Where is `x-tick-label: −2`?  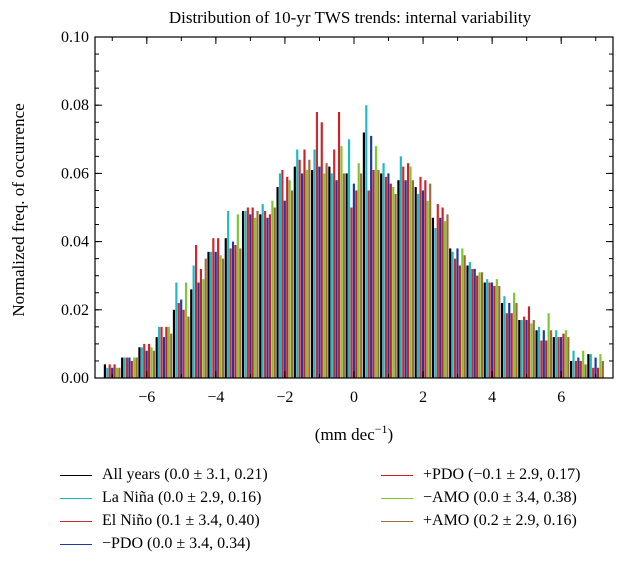
x-tick-label: −2 is located at coordinates (284, 397).